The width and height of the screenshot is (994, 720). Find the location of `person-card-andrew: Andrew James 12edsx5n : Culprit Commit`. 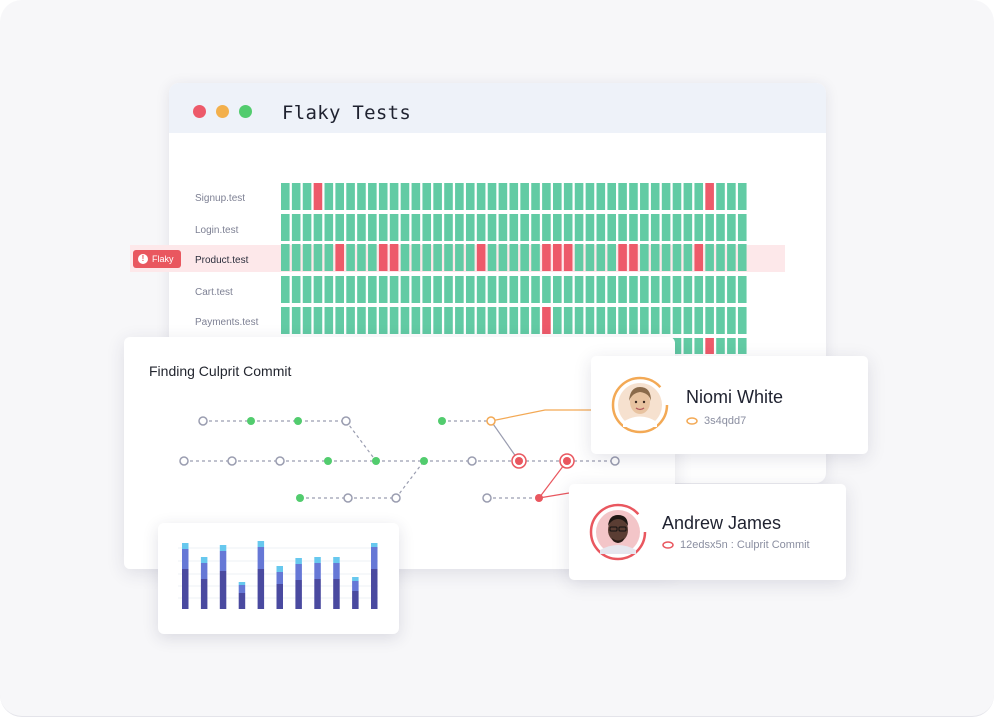

person-card-andrew: Andrew James 12edsx5n : Culprit Commit is located at coordinates (707, 532).